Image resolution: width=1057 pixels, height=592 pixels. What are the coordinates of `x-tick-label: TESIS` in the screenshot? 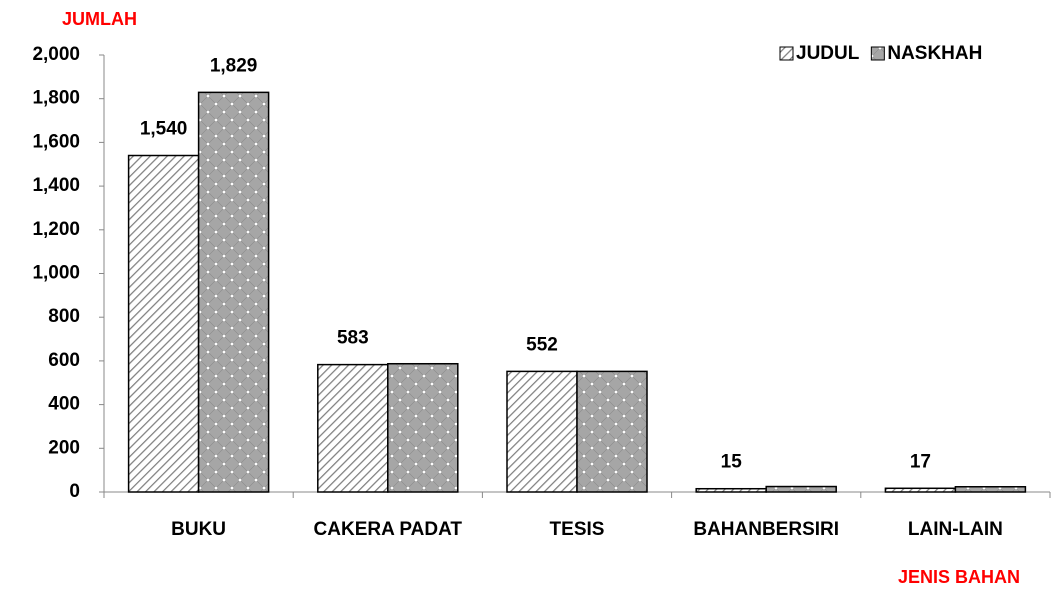 It's located at (577, 529).